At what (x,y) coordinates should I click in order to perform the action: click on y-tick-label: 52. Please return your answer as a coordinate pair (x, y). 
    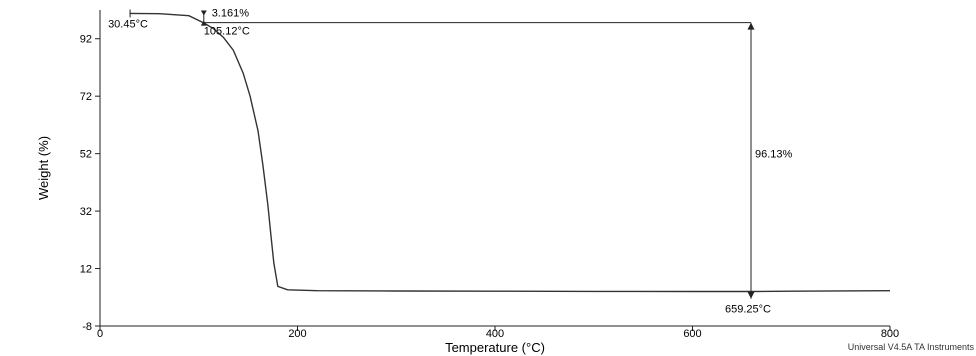
    Looking at the image, I should click on (86, 155).